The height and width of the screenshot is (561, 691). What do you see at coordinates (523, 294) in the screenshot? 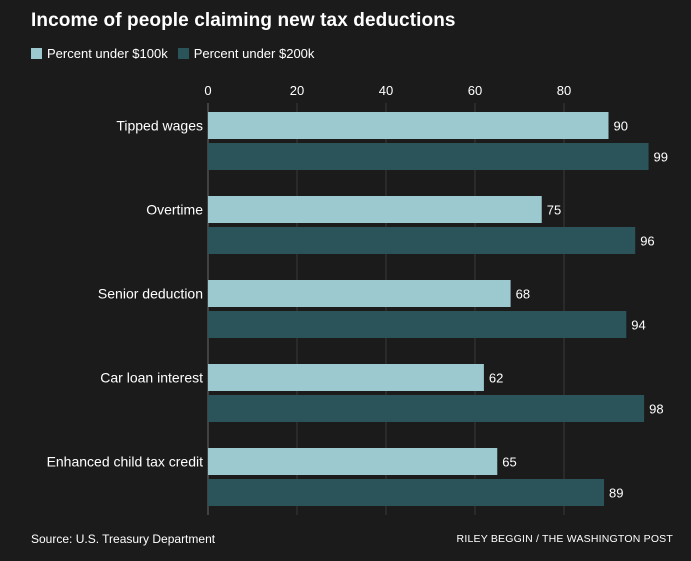
I see `data-label: 68` at bounding box center [523, 294].